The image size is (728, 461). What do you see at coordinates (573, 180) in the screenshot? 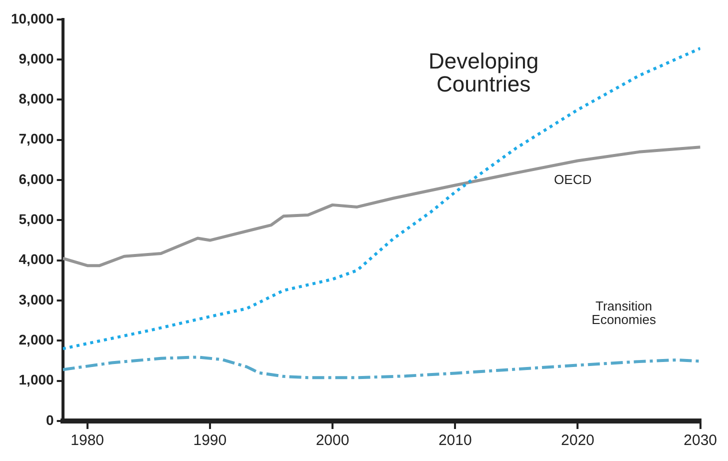
I see `series-label: OECD` at bounding box center [573, 180].